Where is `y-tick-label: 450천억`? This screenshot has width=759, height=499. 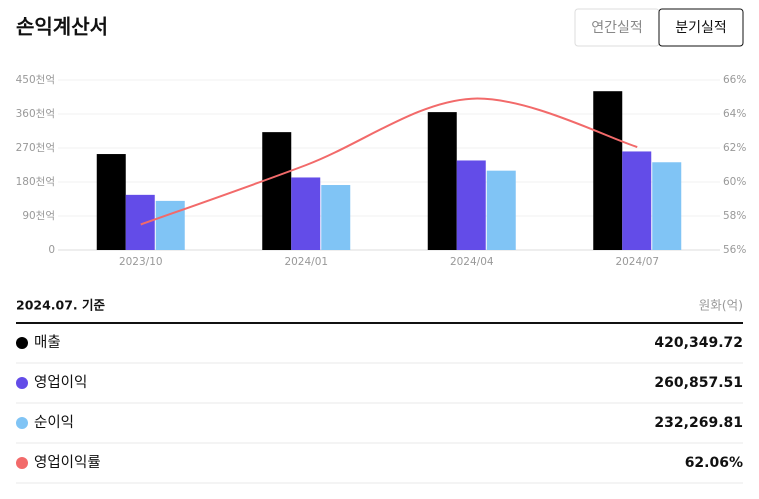
y-tick-label: 450천억 is located at coordinates (35, 80).